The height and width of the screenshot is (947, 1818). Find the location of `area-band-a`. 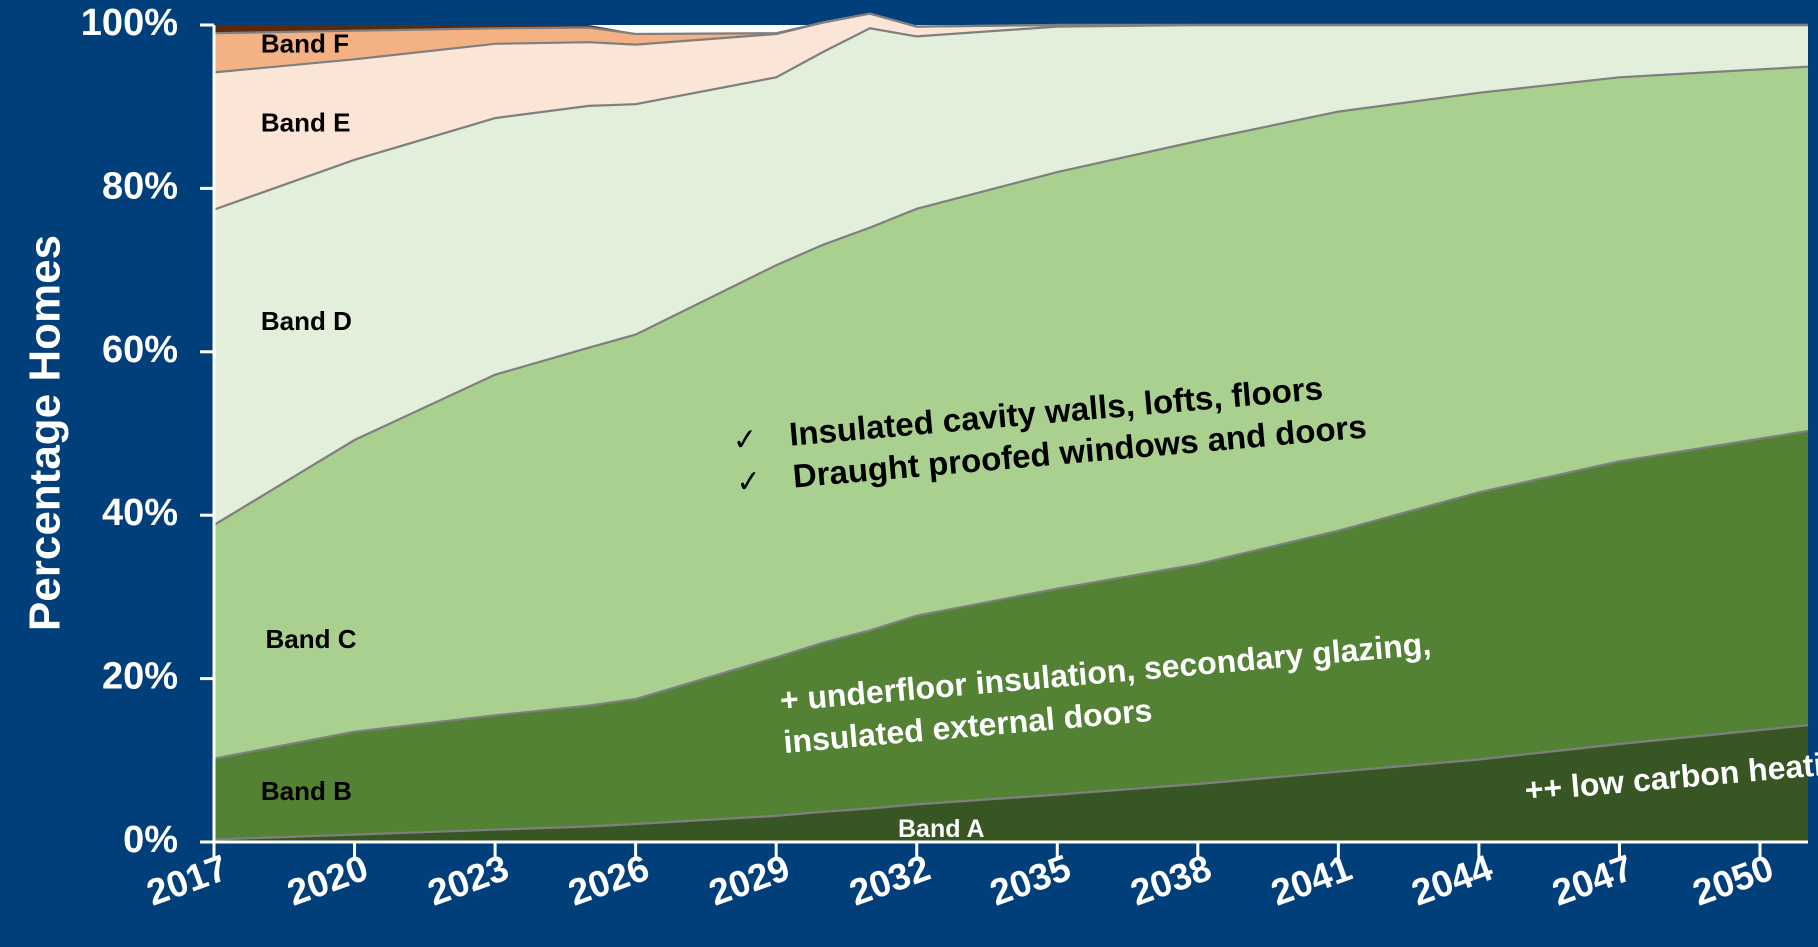

area-band-a is located at coordinates (1011, 783).